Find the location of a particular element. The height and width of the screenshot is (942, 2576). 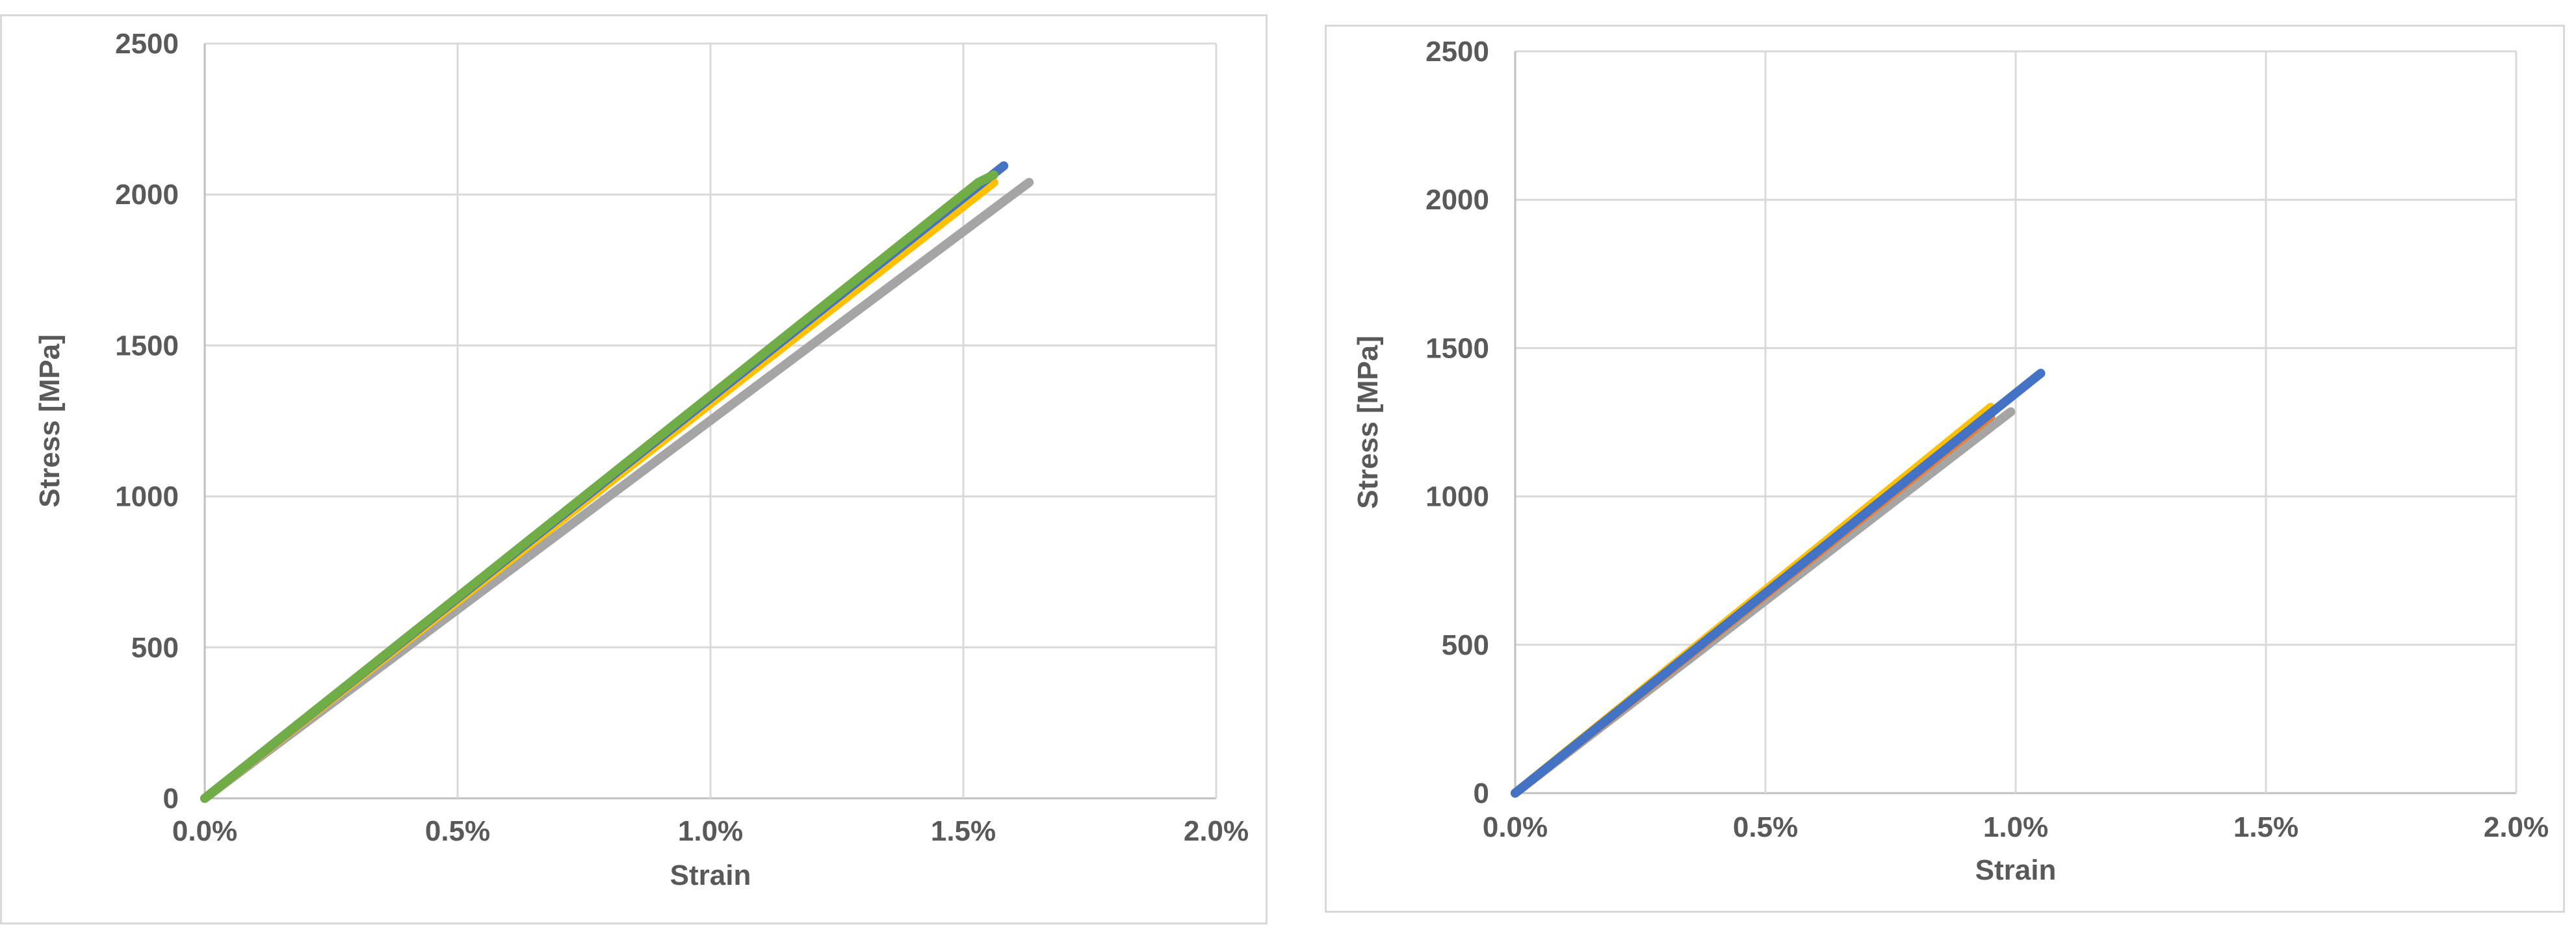

left-x-tick-label: 0.5% is located at coordinates (457, 831).